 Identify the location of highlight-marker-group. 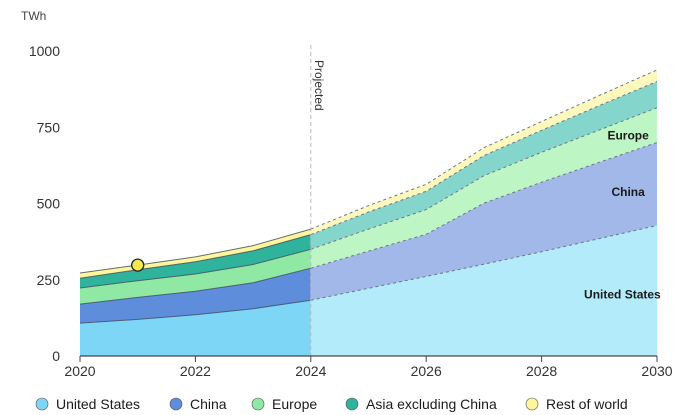
(138, 265).